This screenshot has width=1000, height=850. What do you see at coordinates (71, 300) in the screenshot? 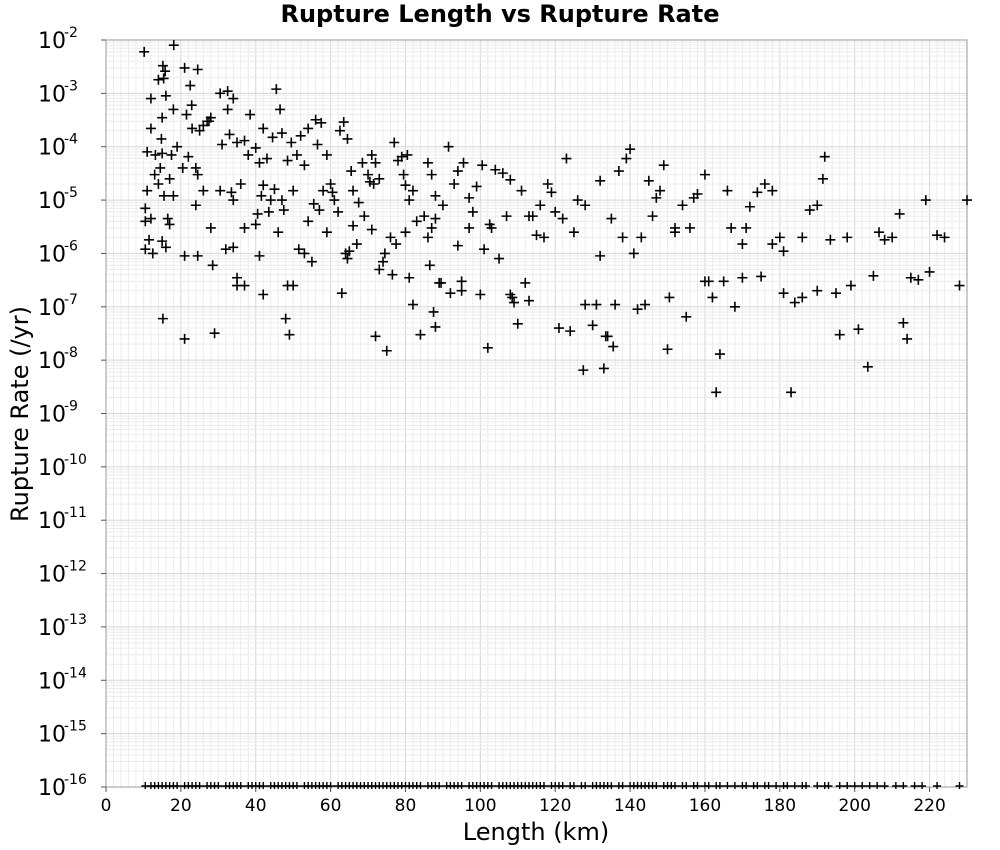
I see `y-tick-label-exponent: -7` at bounding box center [71, 300].